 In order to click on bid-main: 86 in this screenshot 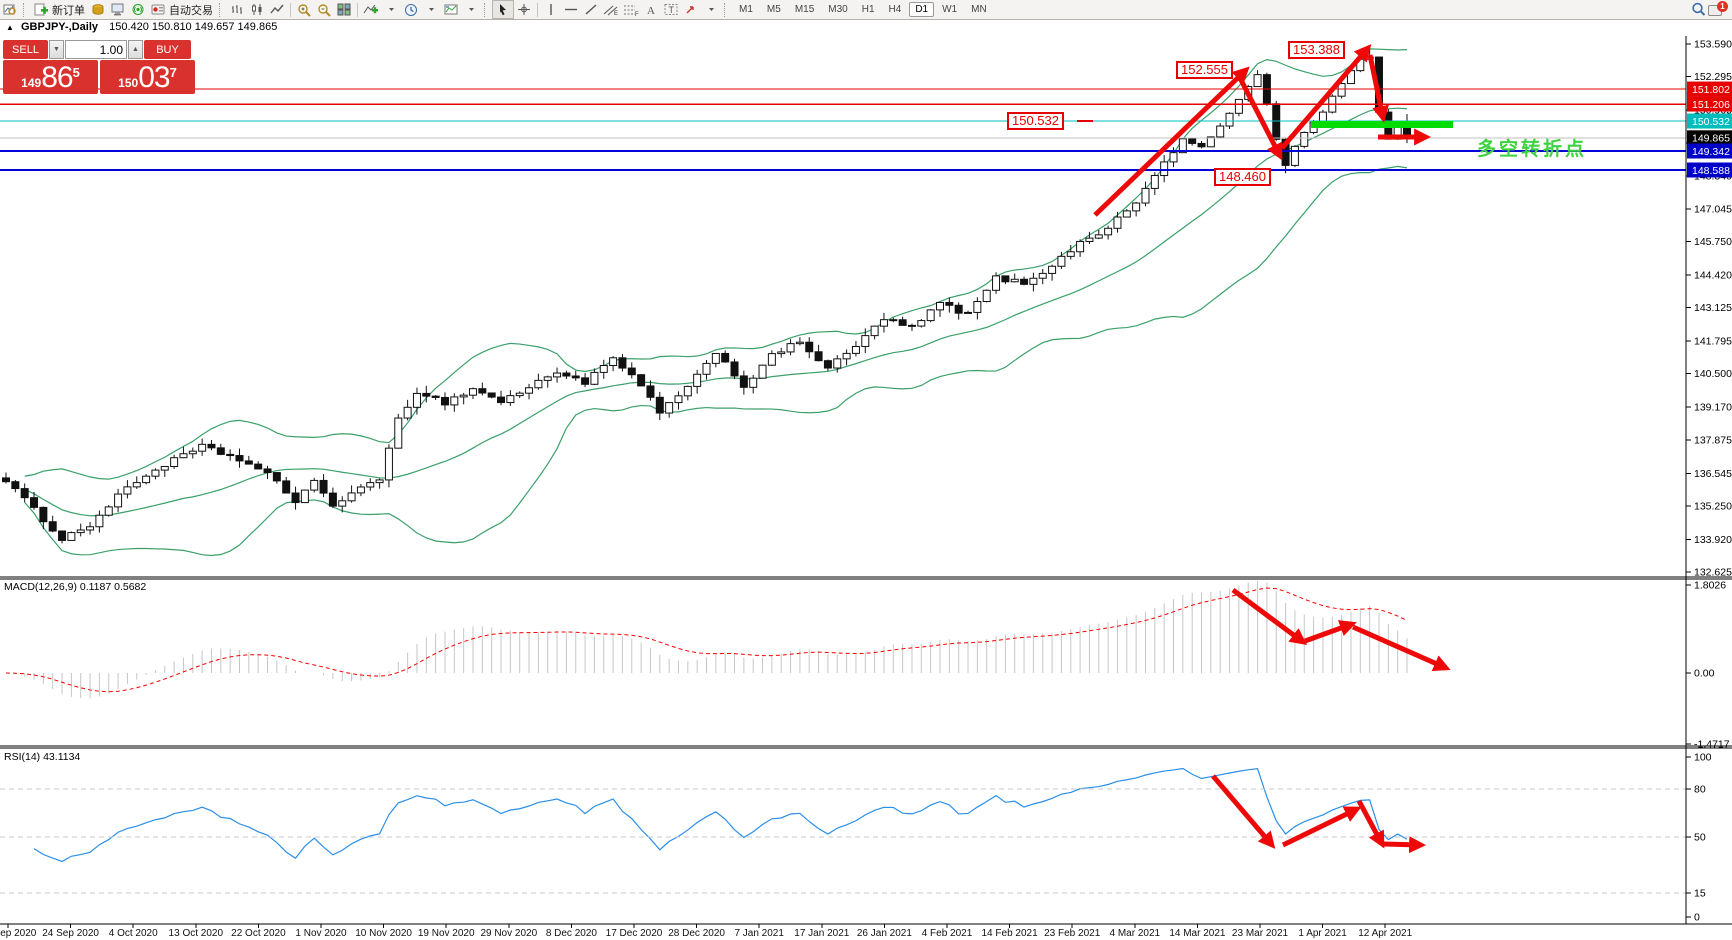, I will do `click(57, 77)`.